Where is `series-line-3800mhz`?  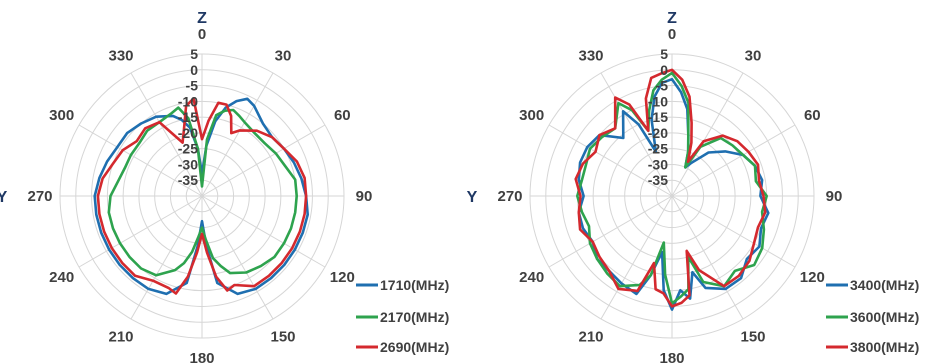
series-line-3800mhz is located at coordinates (670, 188).